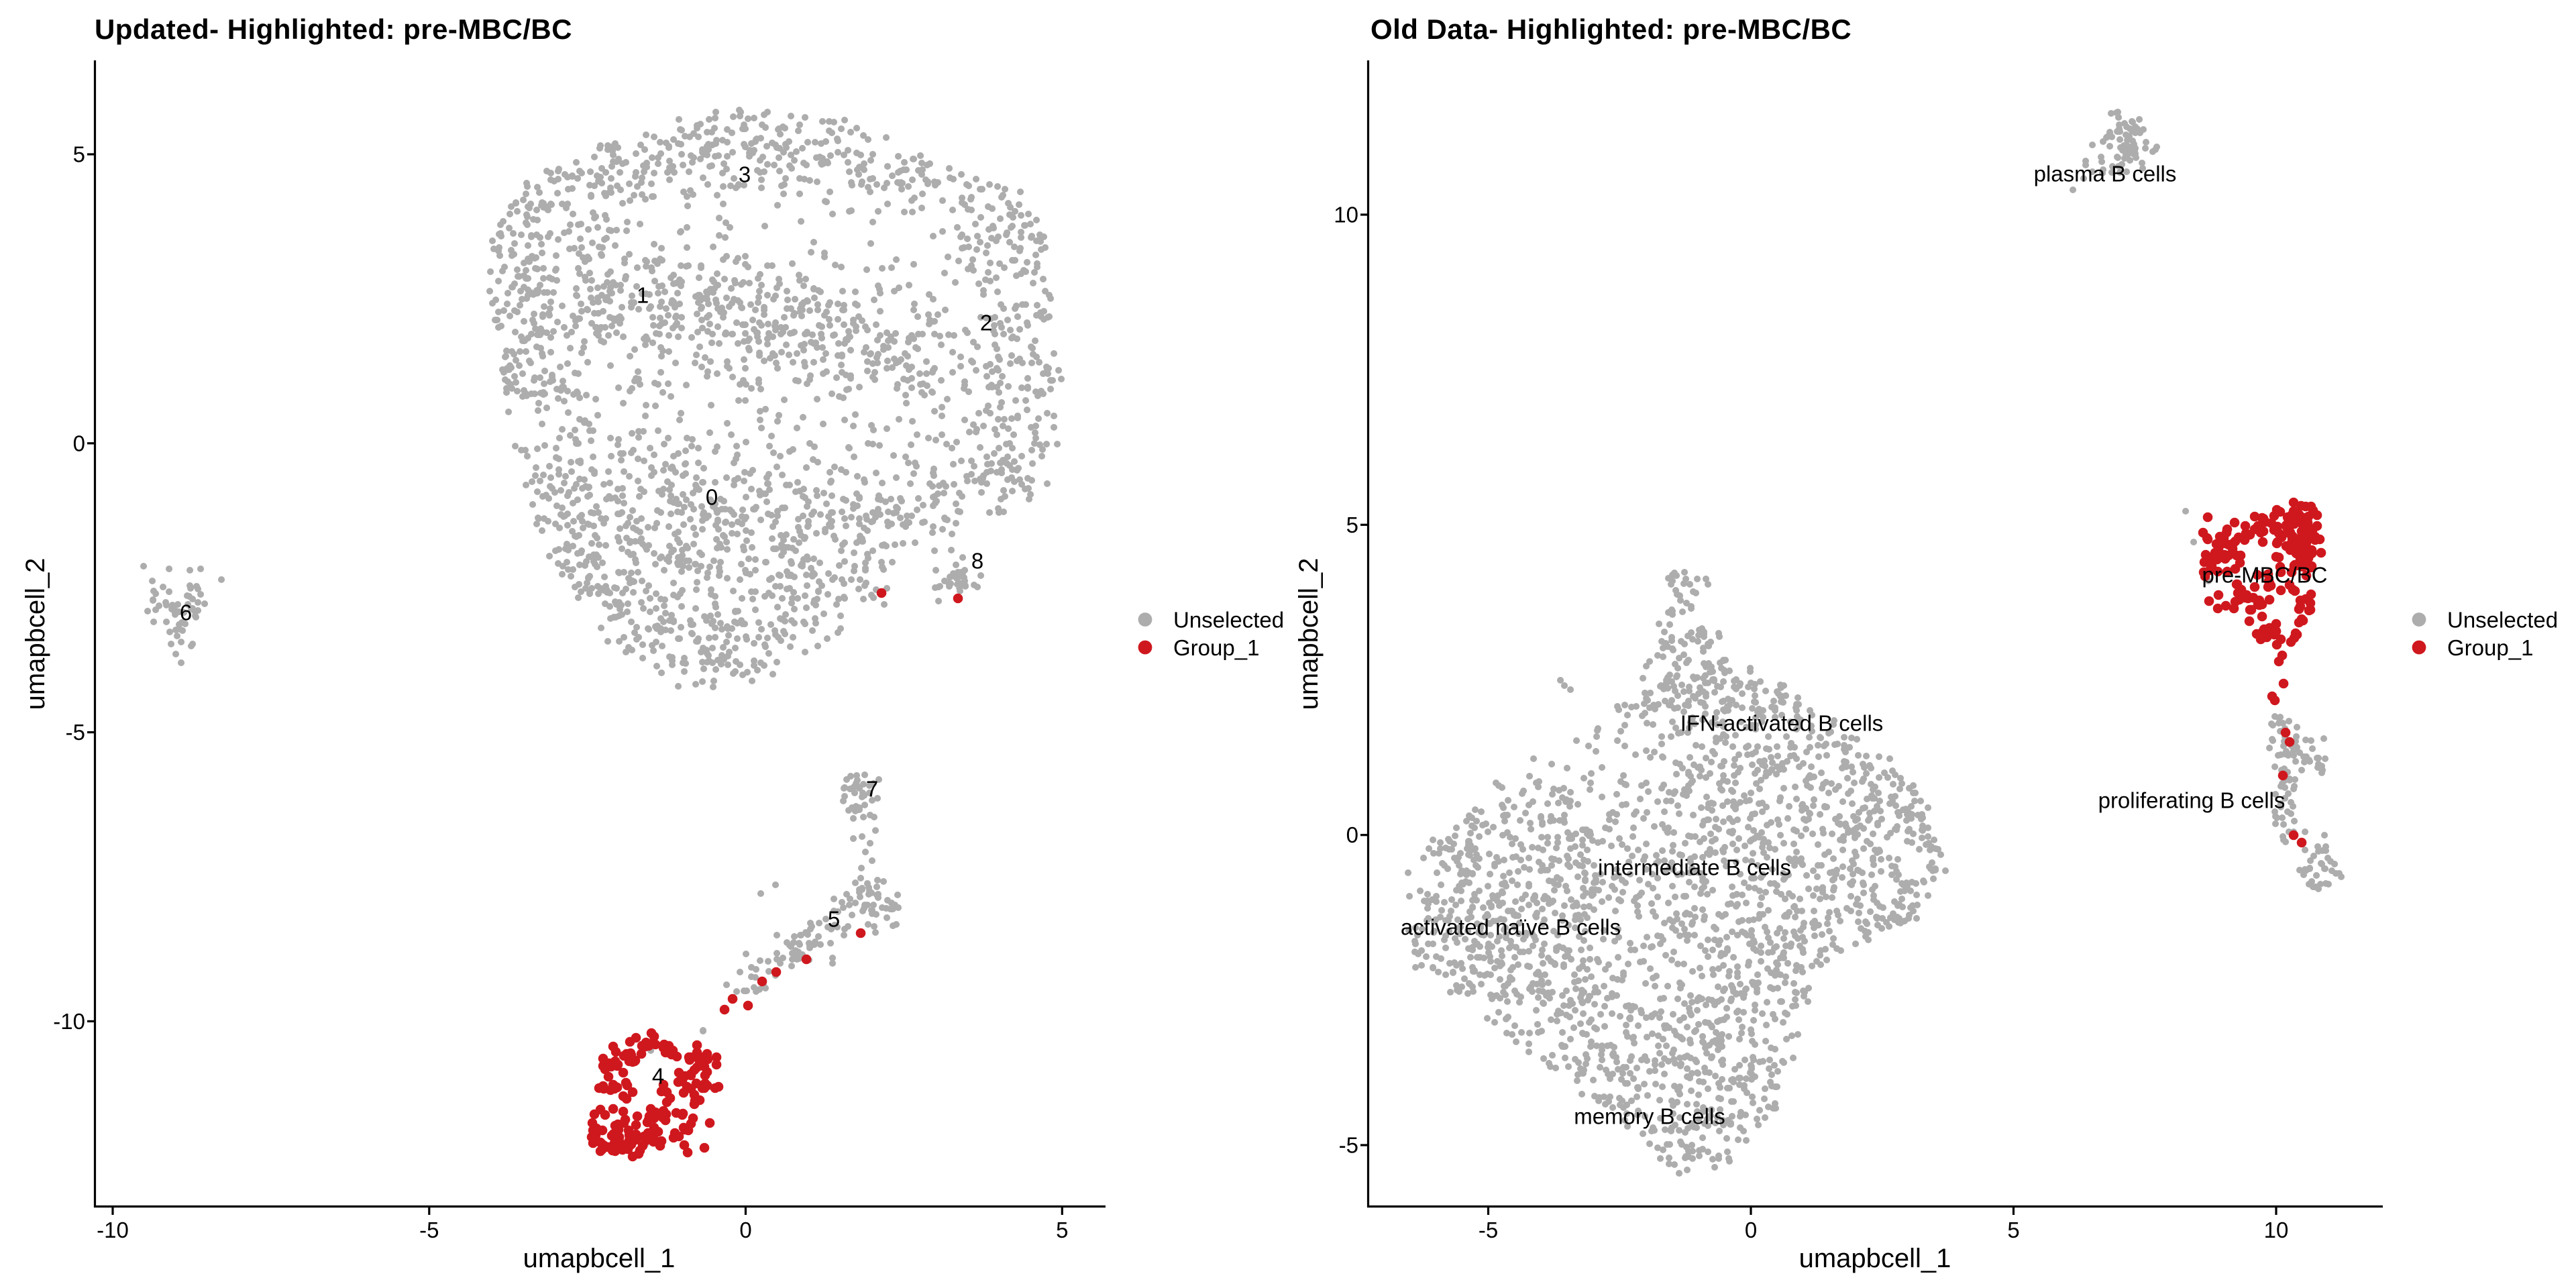 This screenshot has height=1288, width=2576. What do you see at coordinates (643, 295) in the screenshot?
I see `svg-text: 1` at bounding box center [643, 295].